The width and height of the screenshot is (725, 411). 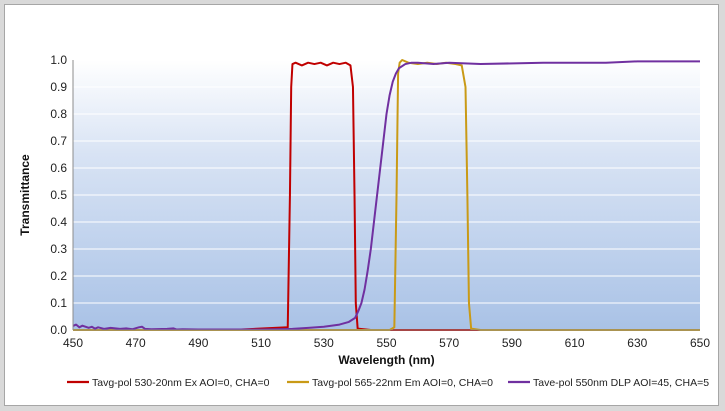 What do you see at coordinates (58, 276) in the screenshot?
I see `y-tick-label: 0.2` at bounding box center [58, 276].